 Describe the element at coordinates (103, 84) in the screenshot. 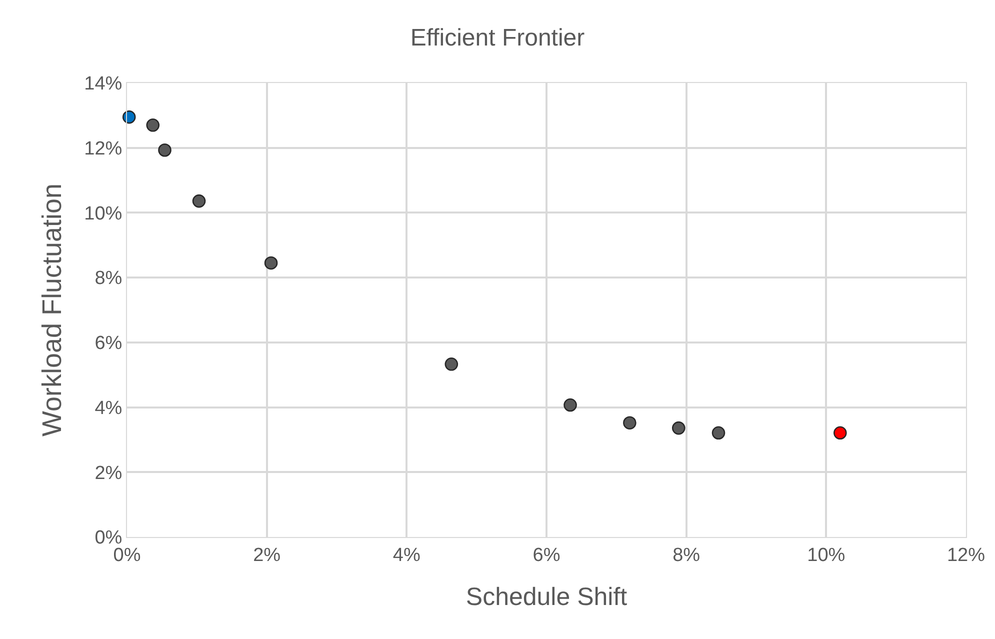

I see `y-tick-label: 14%` at that location.